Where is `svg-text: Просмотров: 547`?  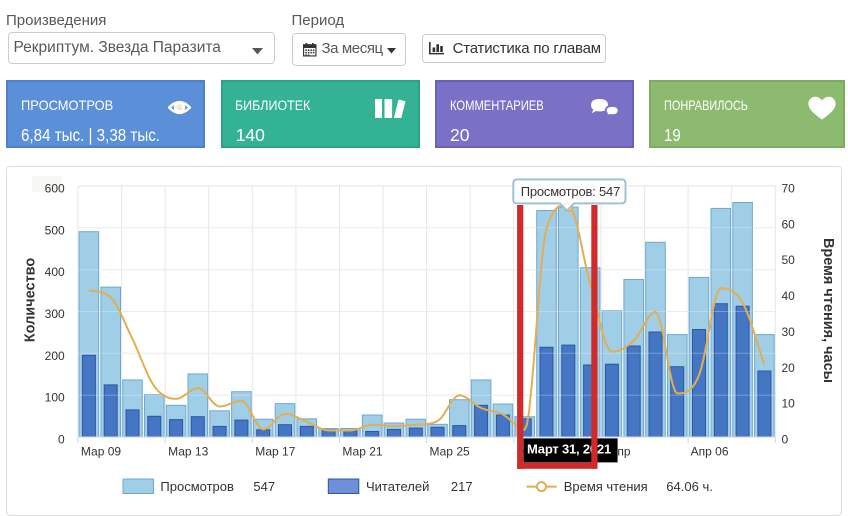
svg-text: Просмотров: 547 is located at coordinates (570, 191).